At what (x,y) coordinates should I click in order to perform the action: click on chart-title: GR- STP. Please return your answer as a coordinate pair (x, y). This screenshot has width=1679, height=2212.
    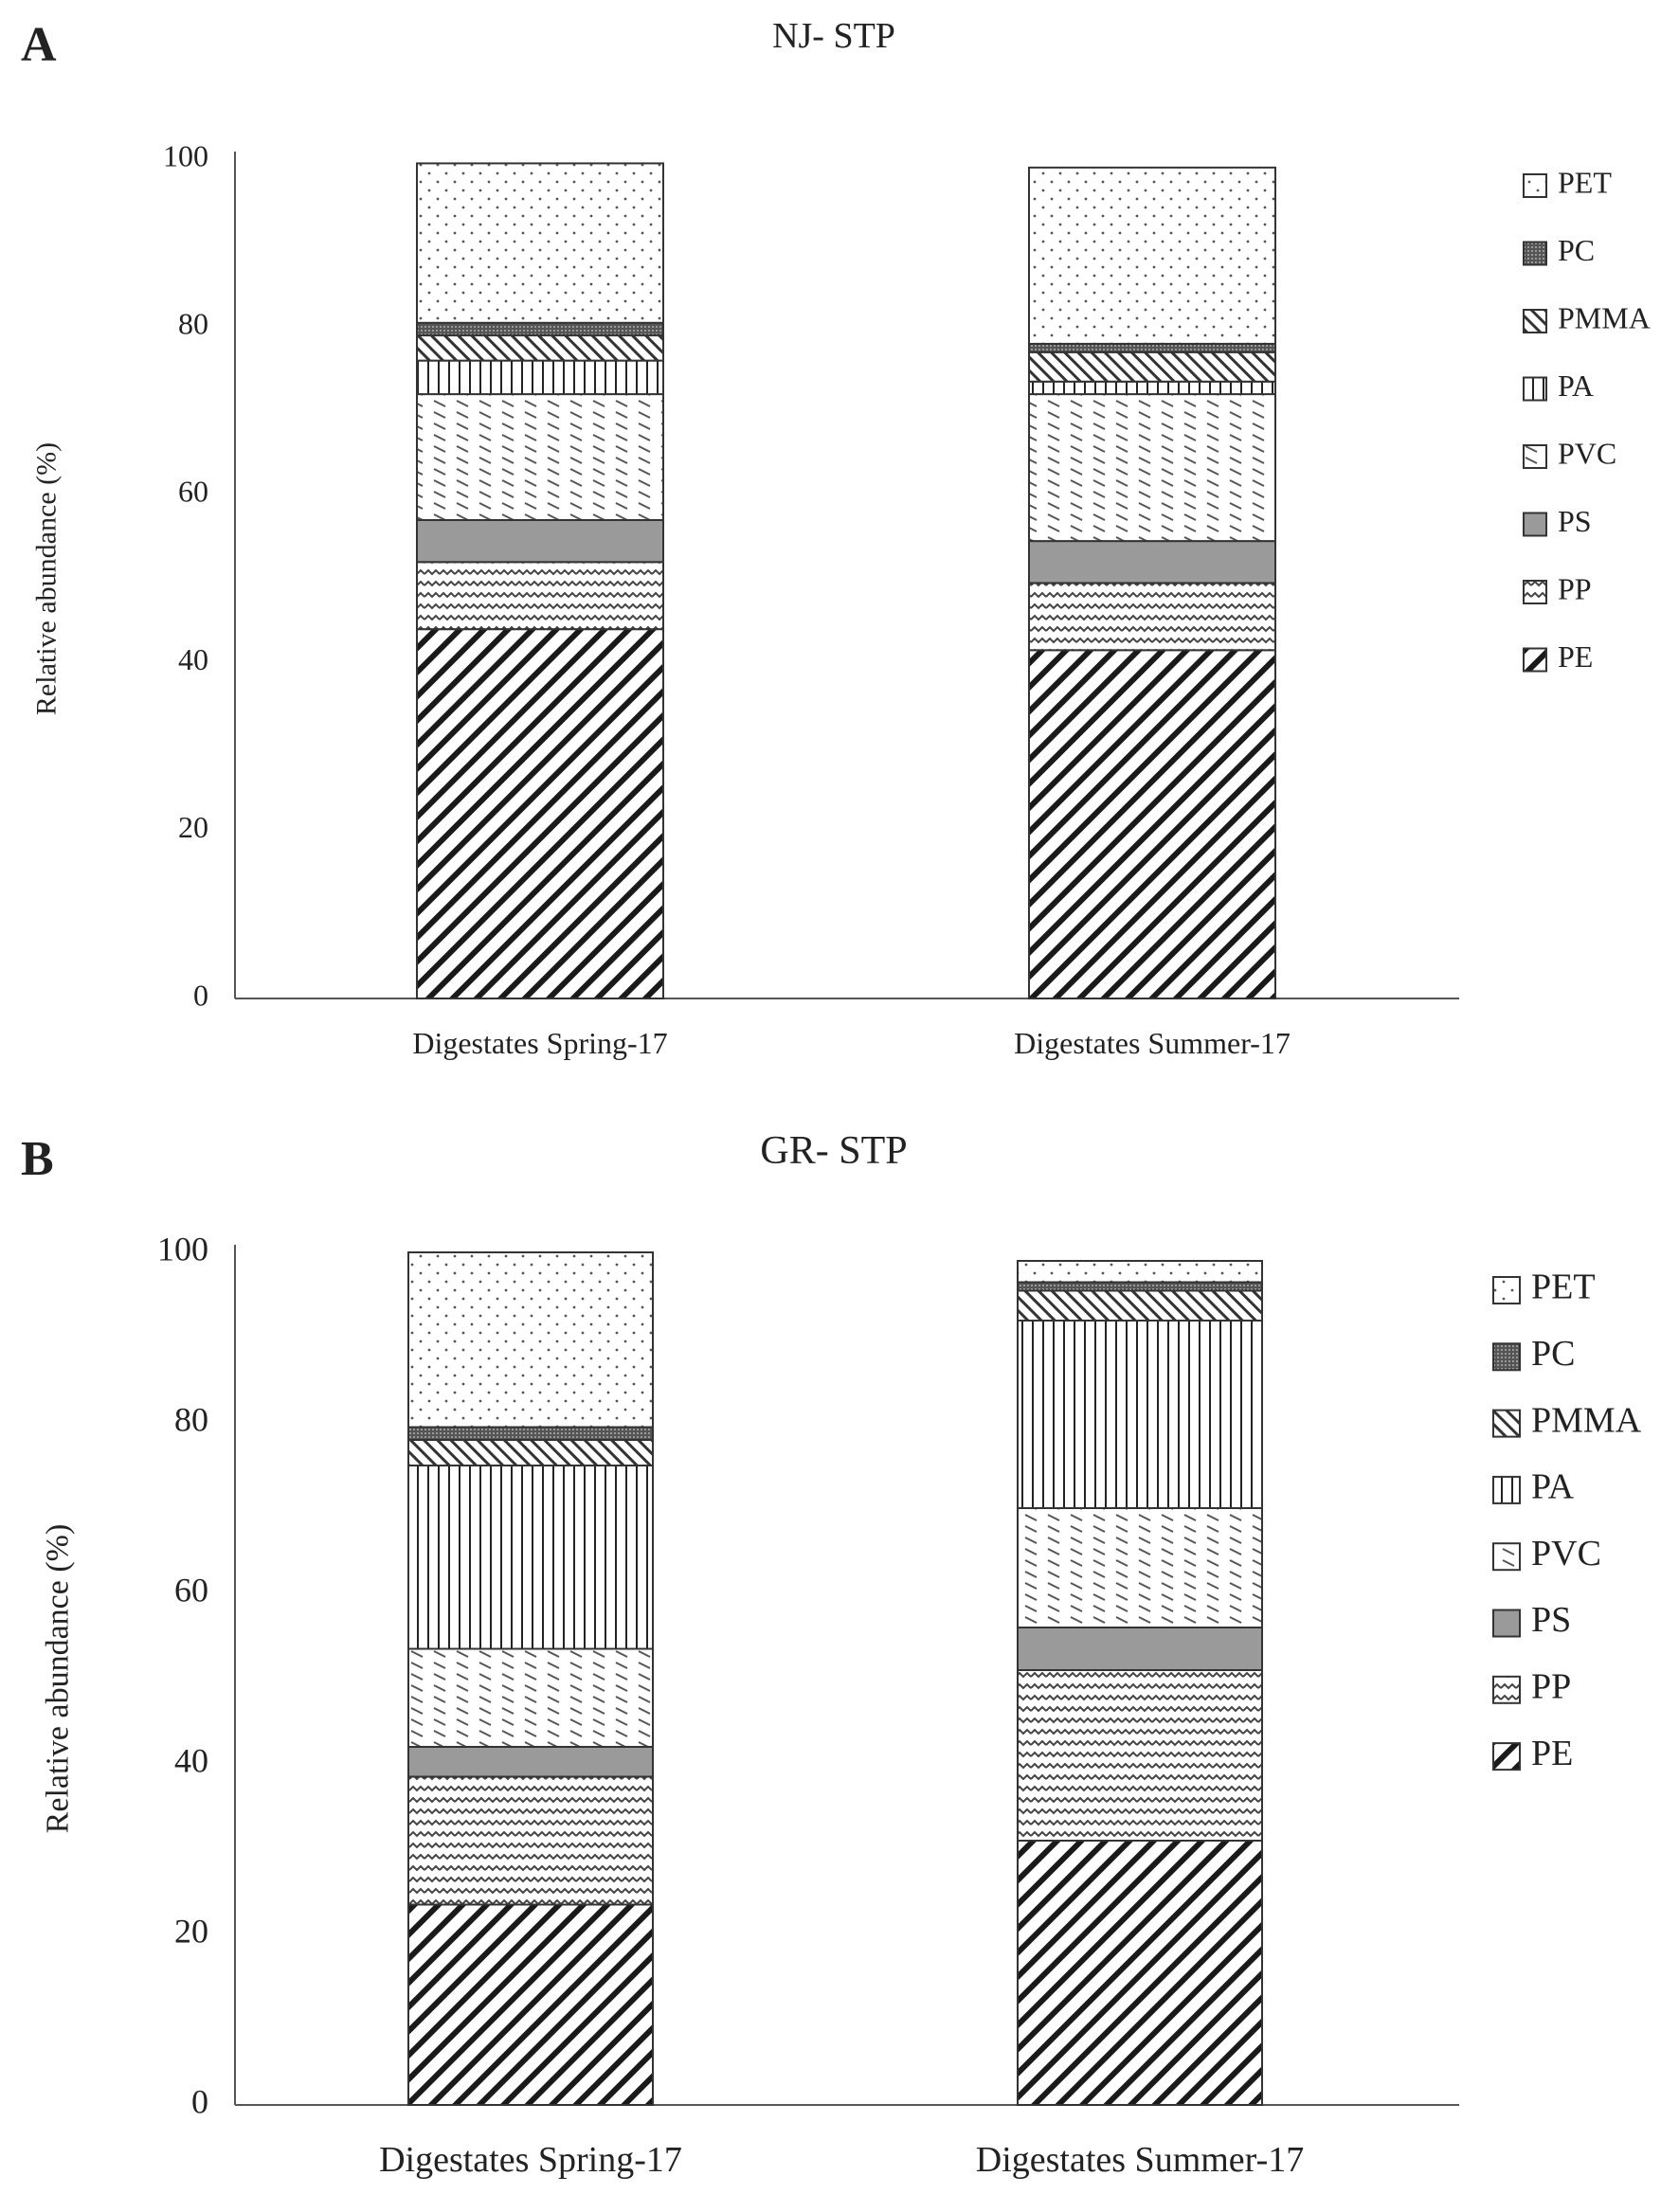
    Looking at the image, I should click on (833, 1151).